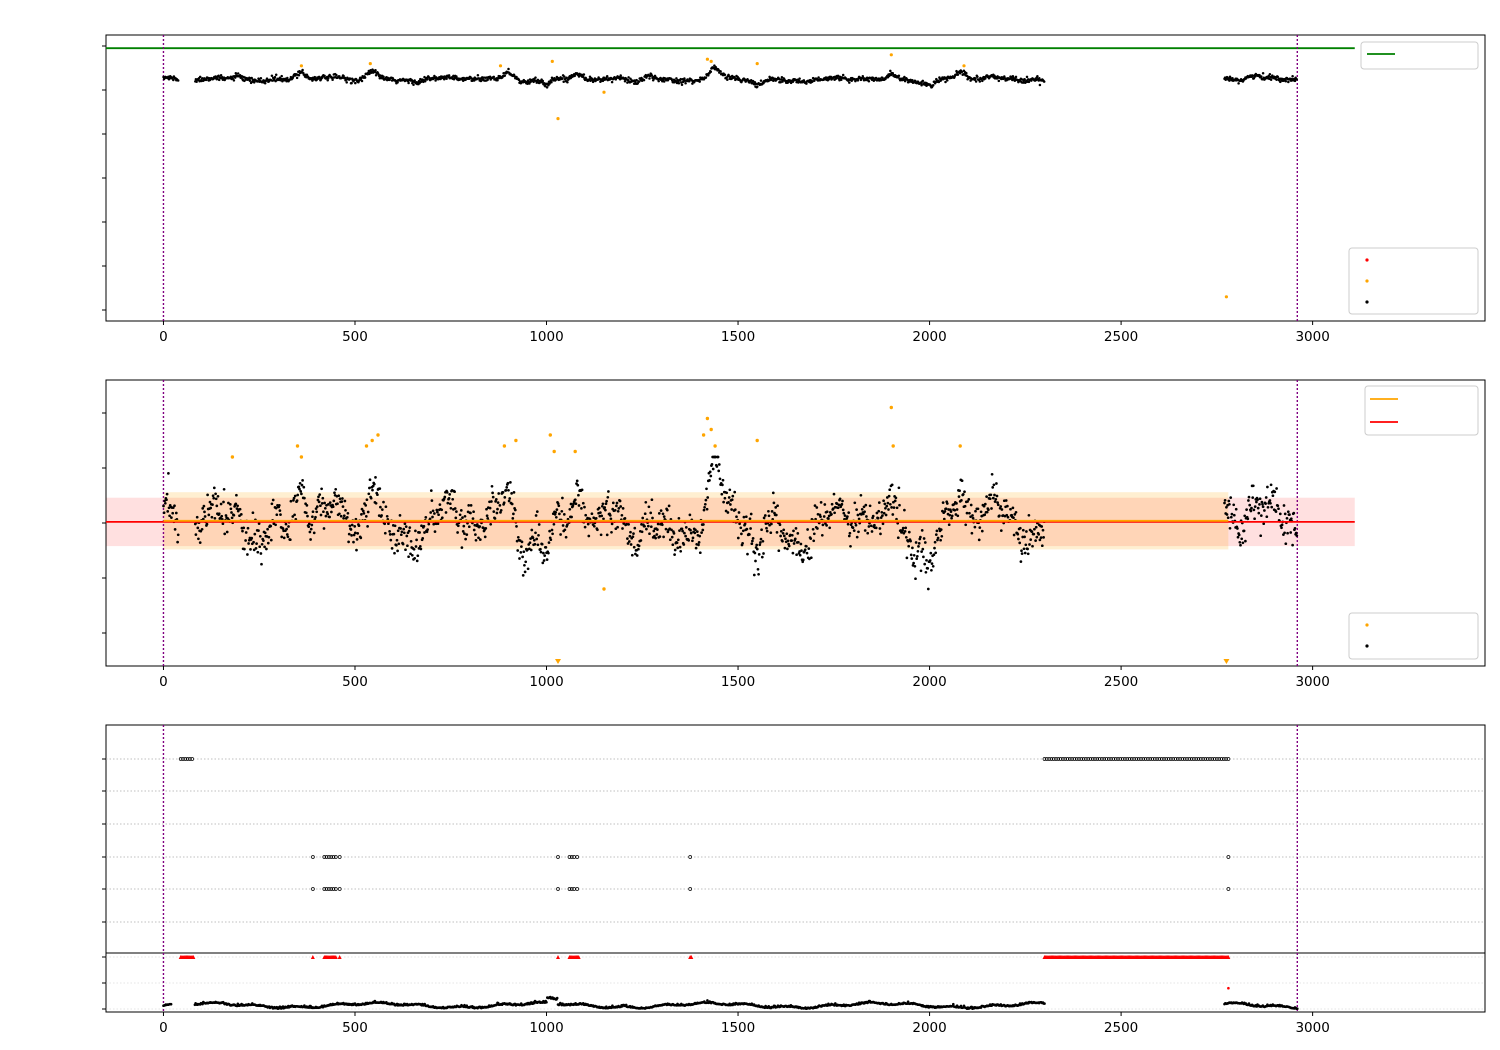 This screenshot has width=1500, height=1050. Describe the element at coordinates (366, 446) in the screenshot. I see `highlighted-point` at that location.